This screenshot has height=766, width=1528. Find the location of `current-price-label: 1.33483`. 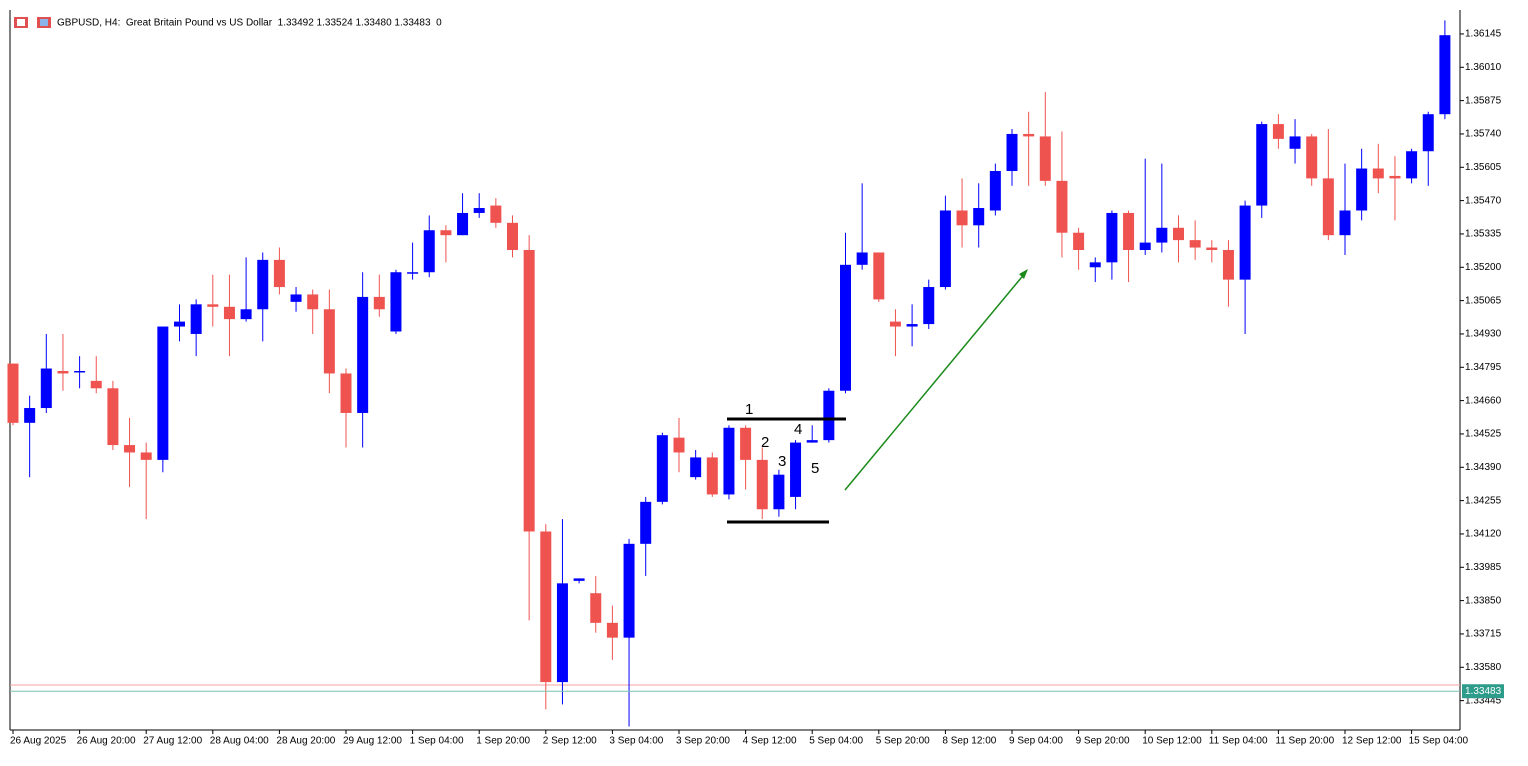

current-price-label: 1.33483 is located at coordinates (1483, 691).